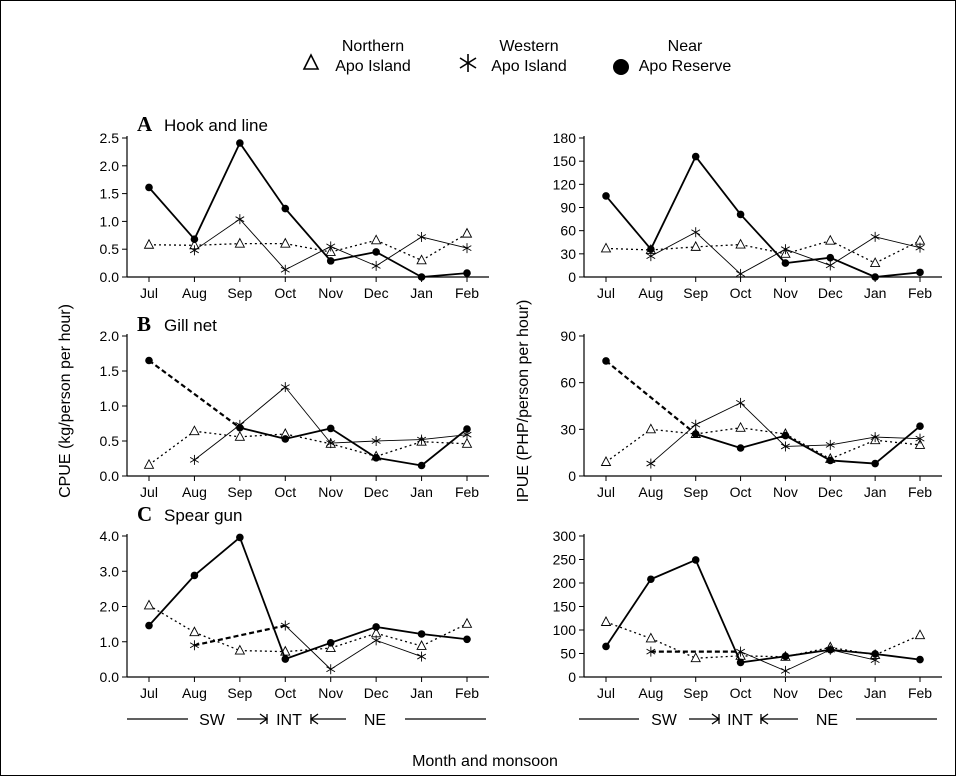 This screenshot has width=956, height=780. Describe the element at coordinates (621, 67) in the screenshot. I see `circle-marker-icon` at that location.